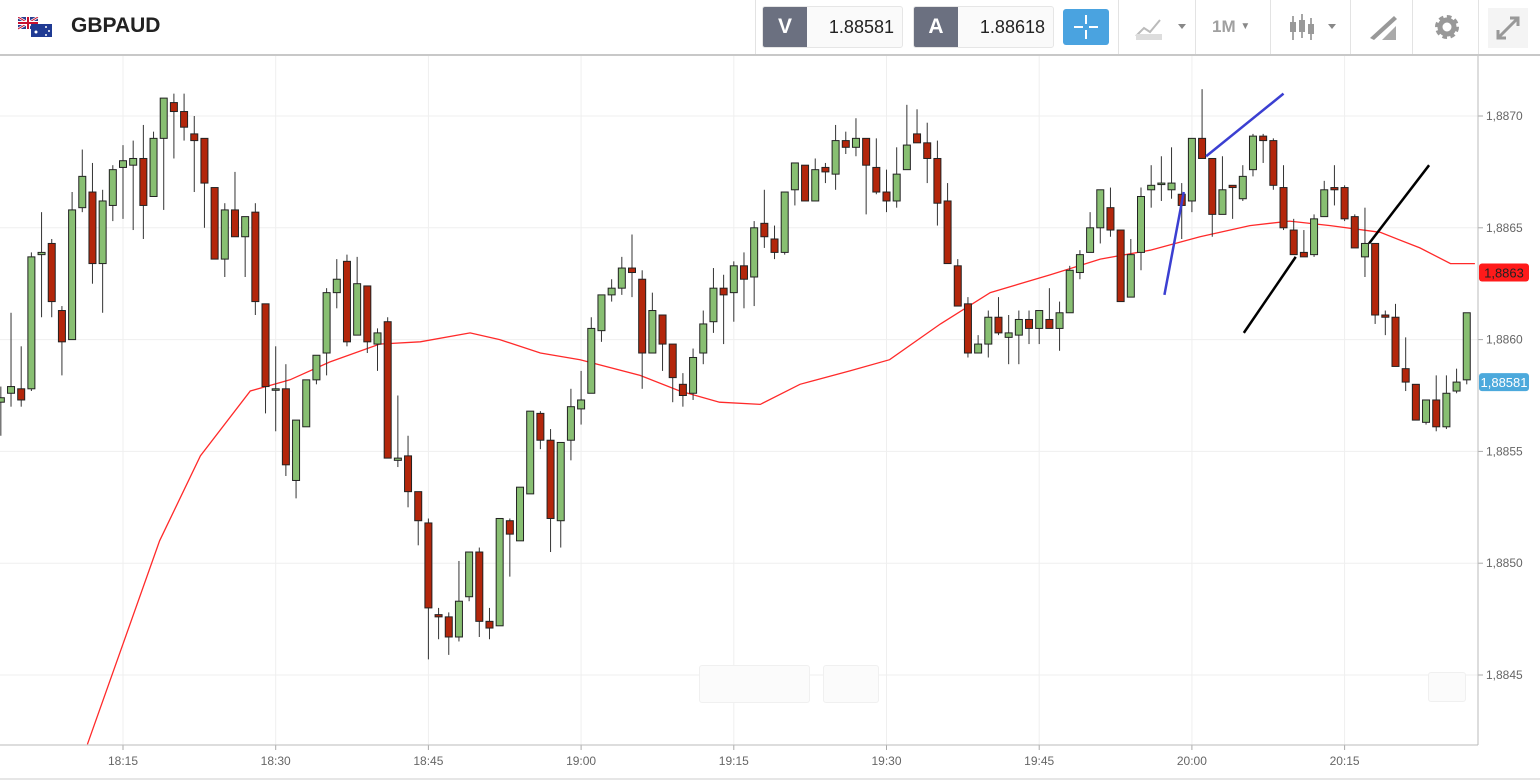 This screenshot has height=782, width=1540. Describe the element at coordinates (1237, 27) in the screenshot. I see `timeframe-button: 1M ▼` at that location.